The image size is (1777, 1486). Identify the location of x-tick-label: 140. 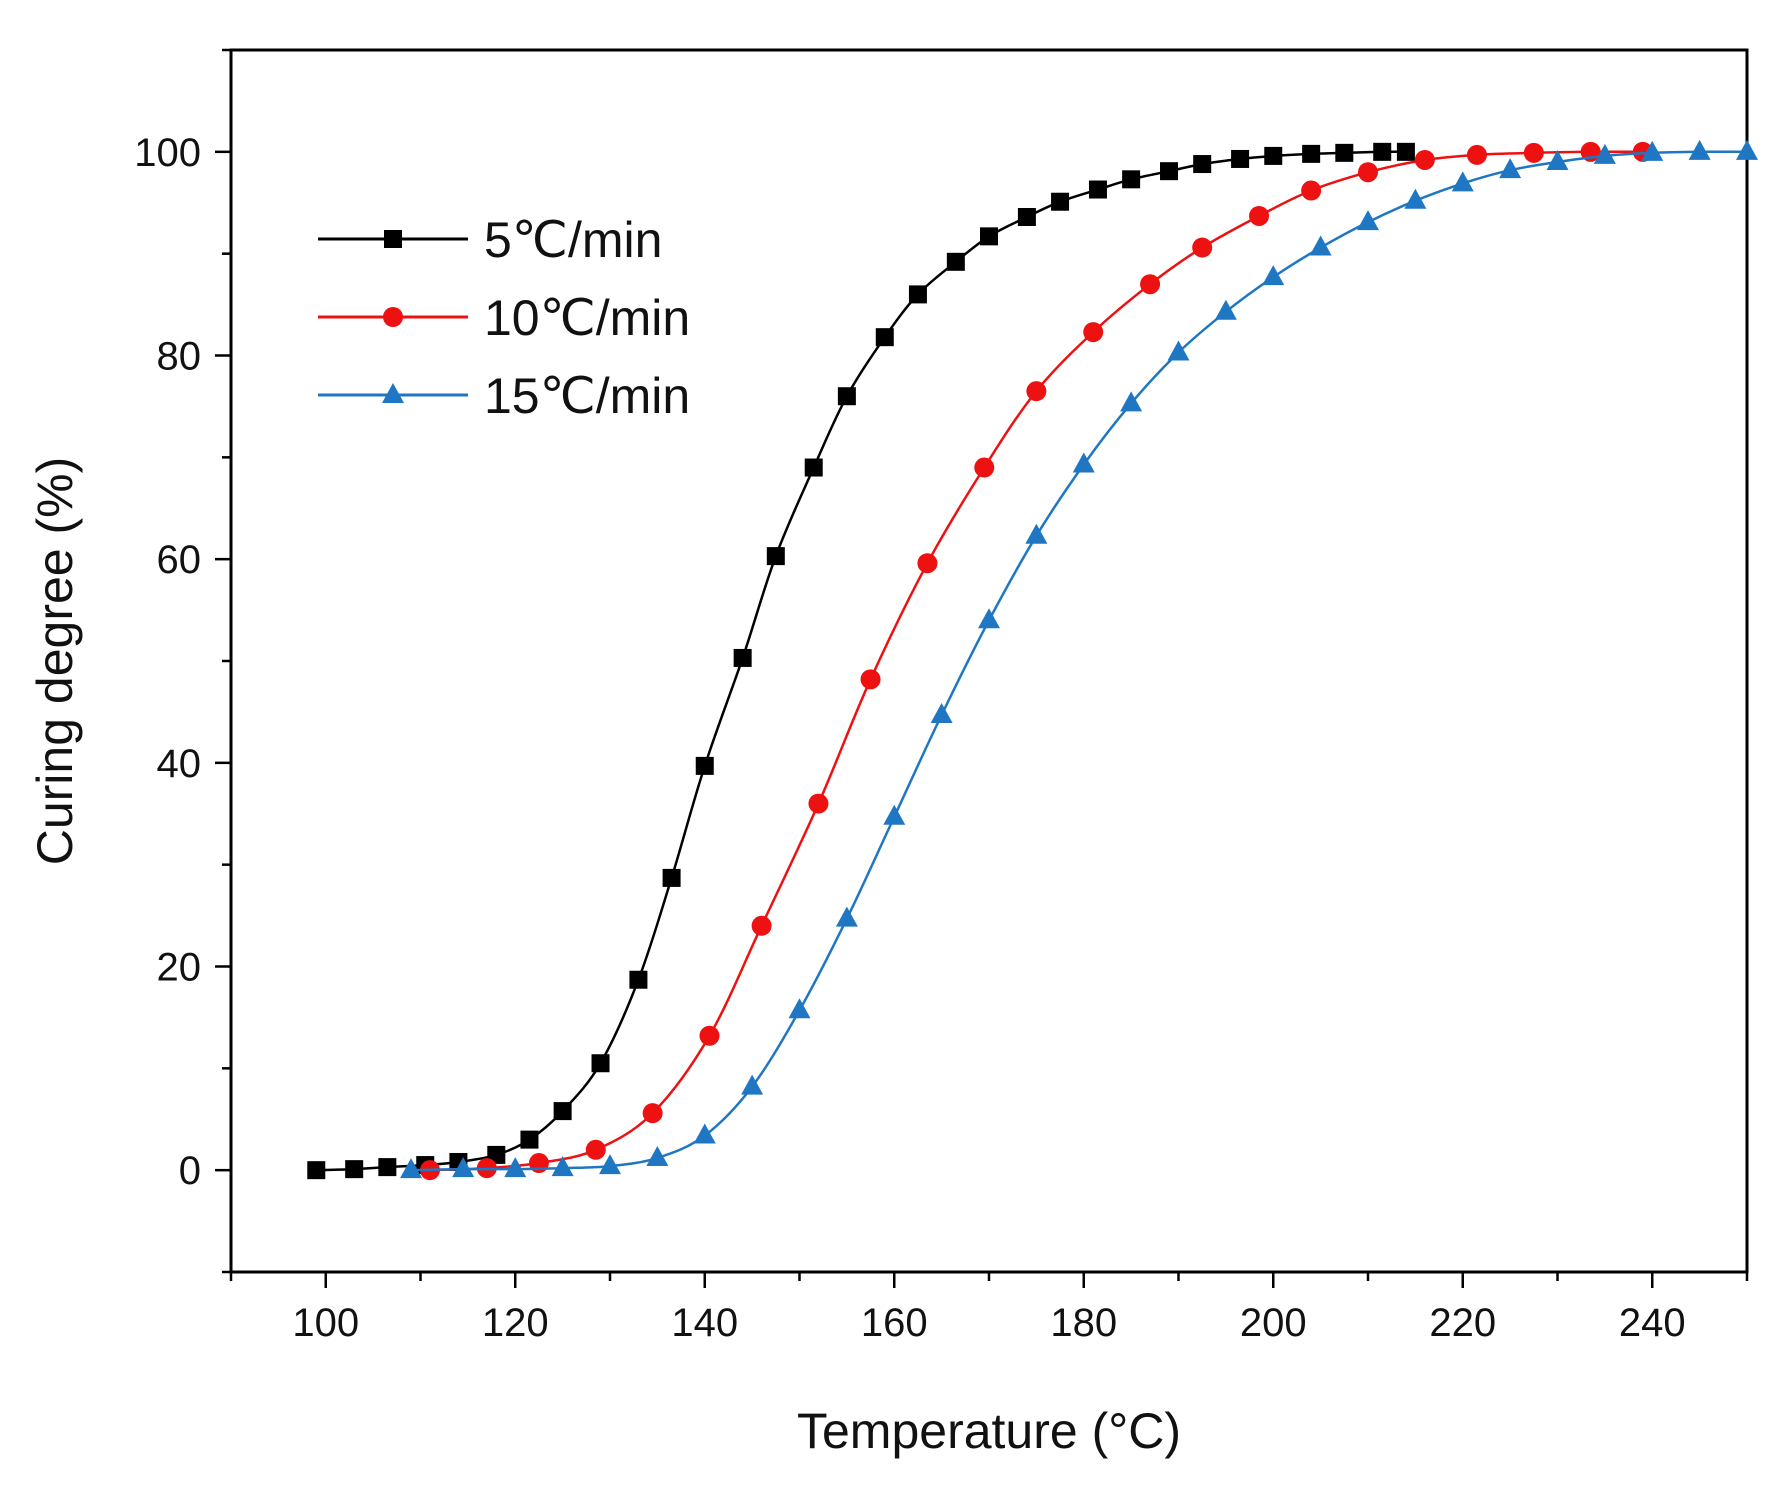
(704, 1323).